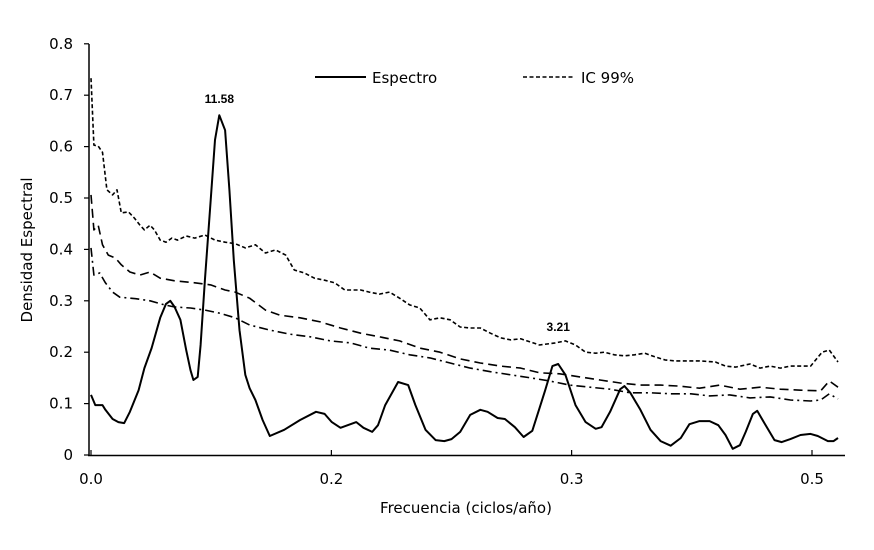 This screenshot has width=874, height=550. I want to click on x-tick-label: 0.5, so click(812, 479).